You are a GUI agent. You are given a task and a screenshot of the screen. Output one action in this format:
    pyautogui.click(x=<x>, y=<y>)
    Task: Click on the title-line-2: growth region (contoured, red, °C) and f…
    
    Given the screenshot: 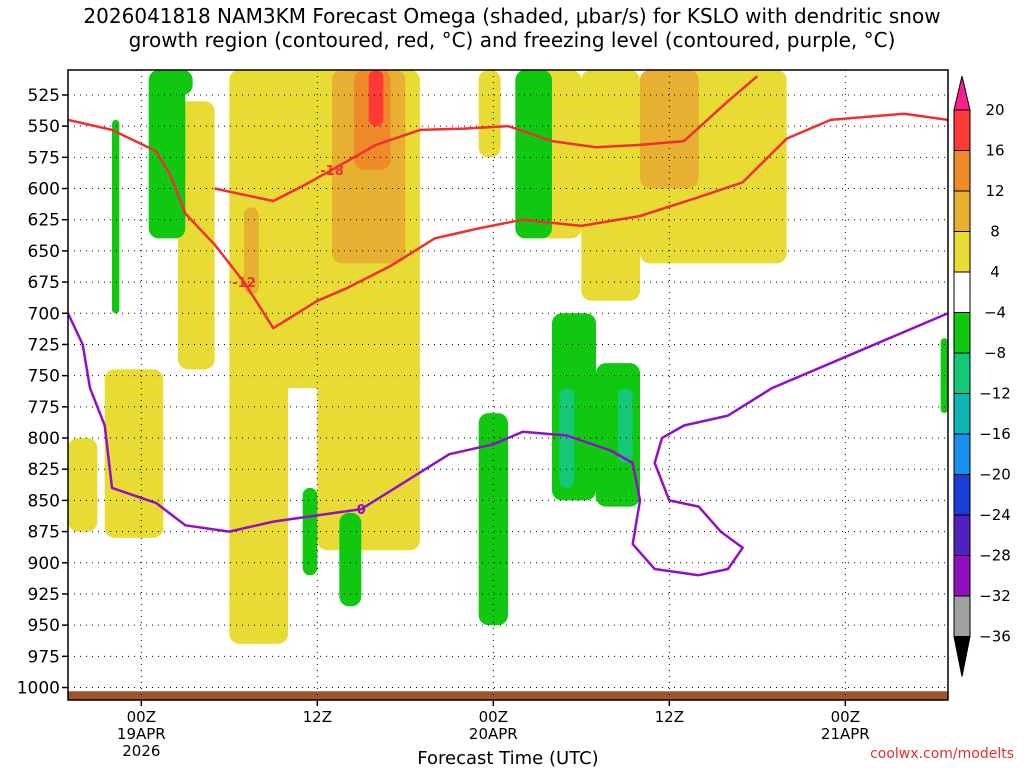 What is the action you would take?
    pyautogui.click(x=512, y=40)
    